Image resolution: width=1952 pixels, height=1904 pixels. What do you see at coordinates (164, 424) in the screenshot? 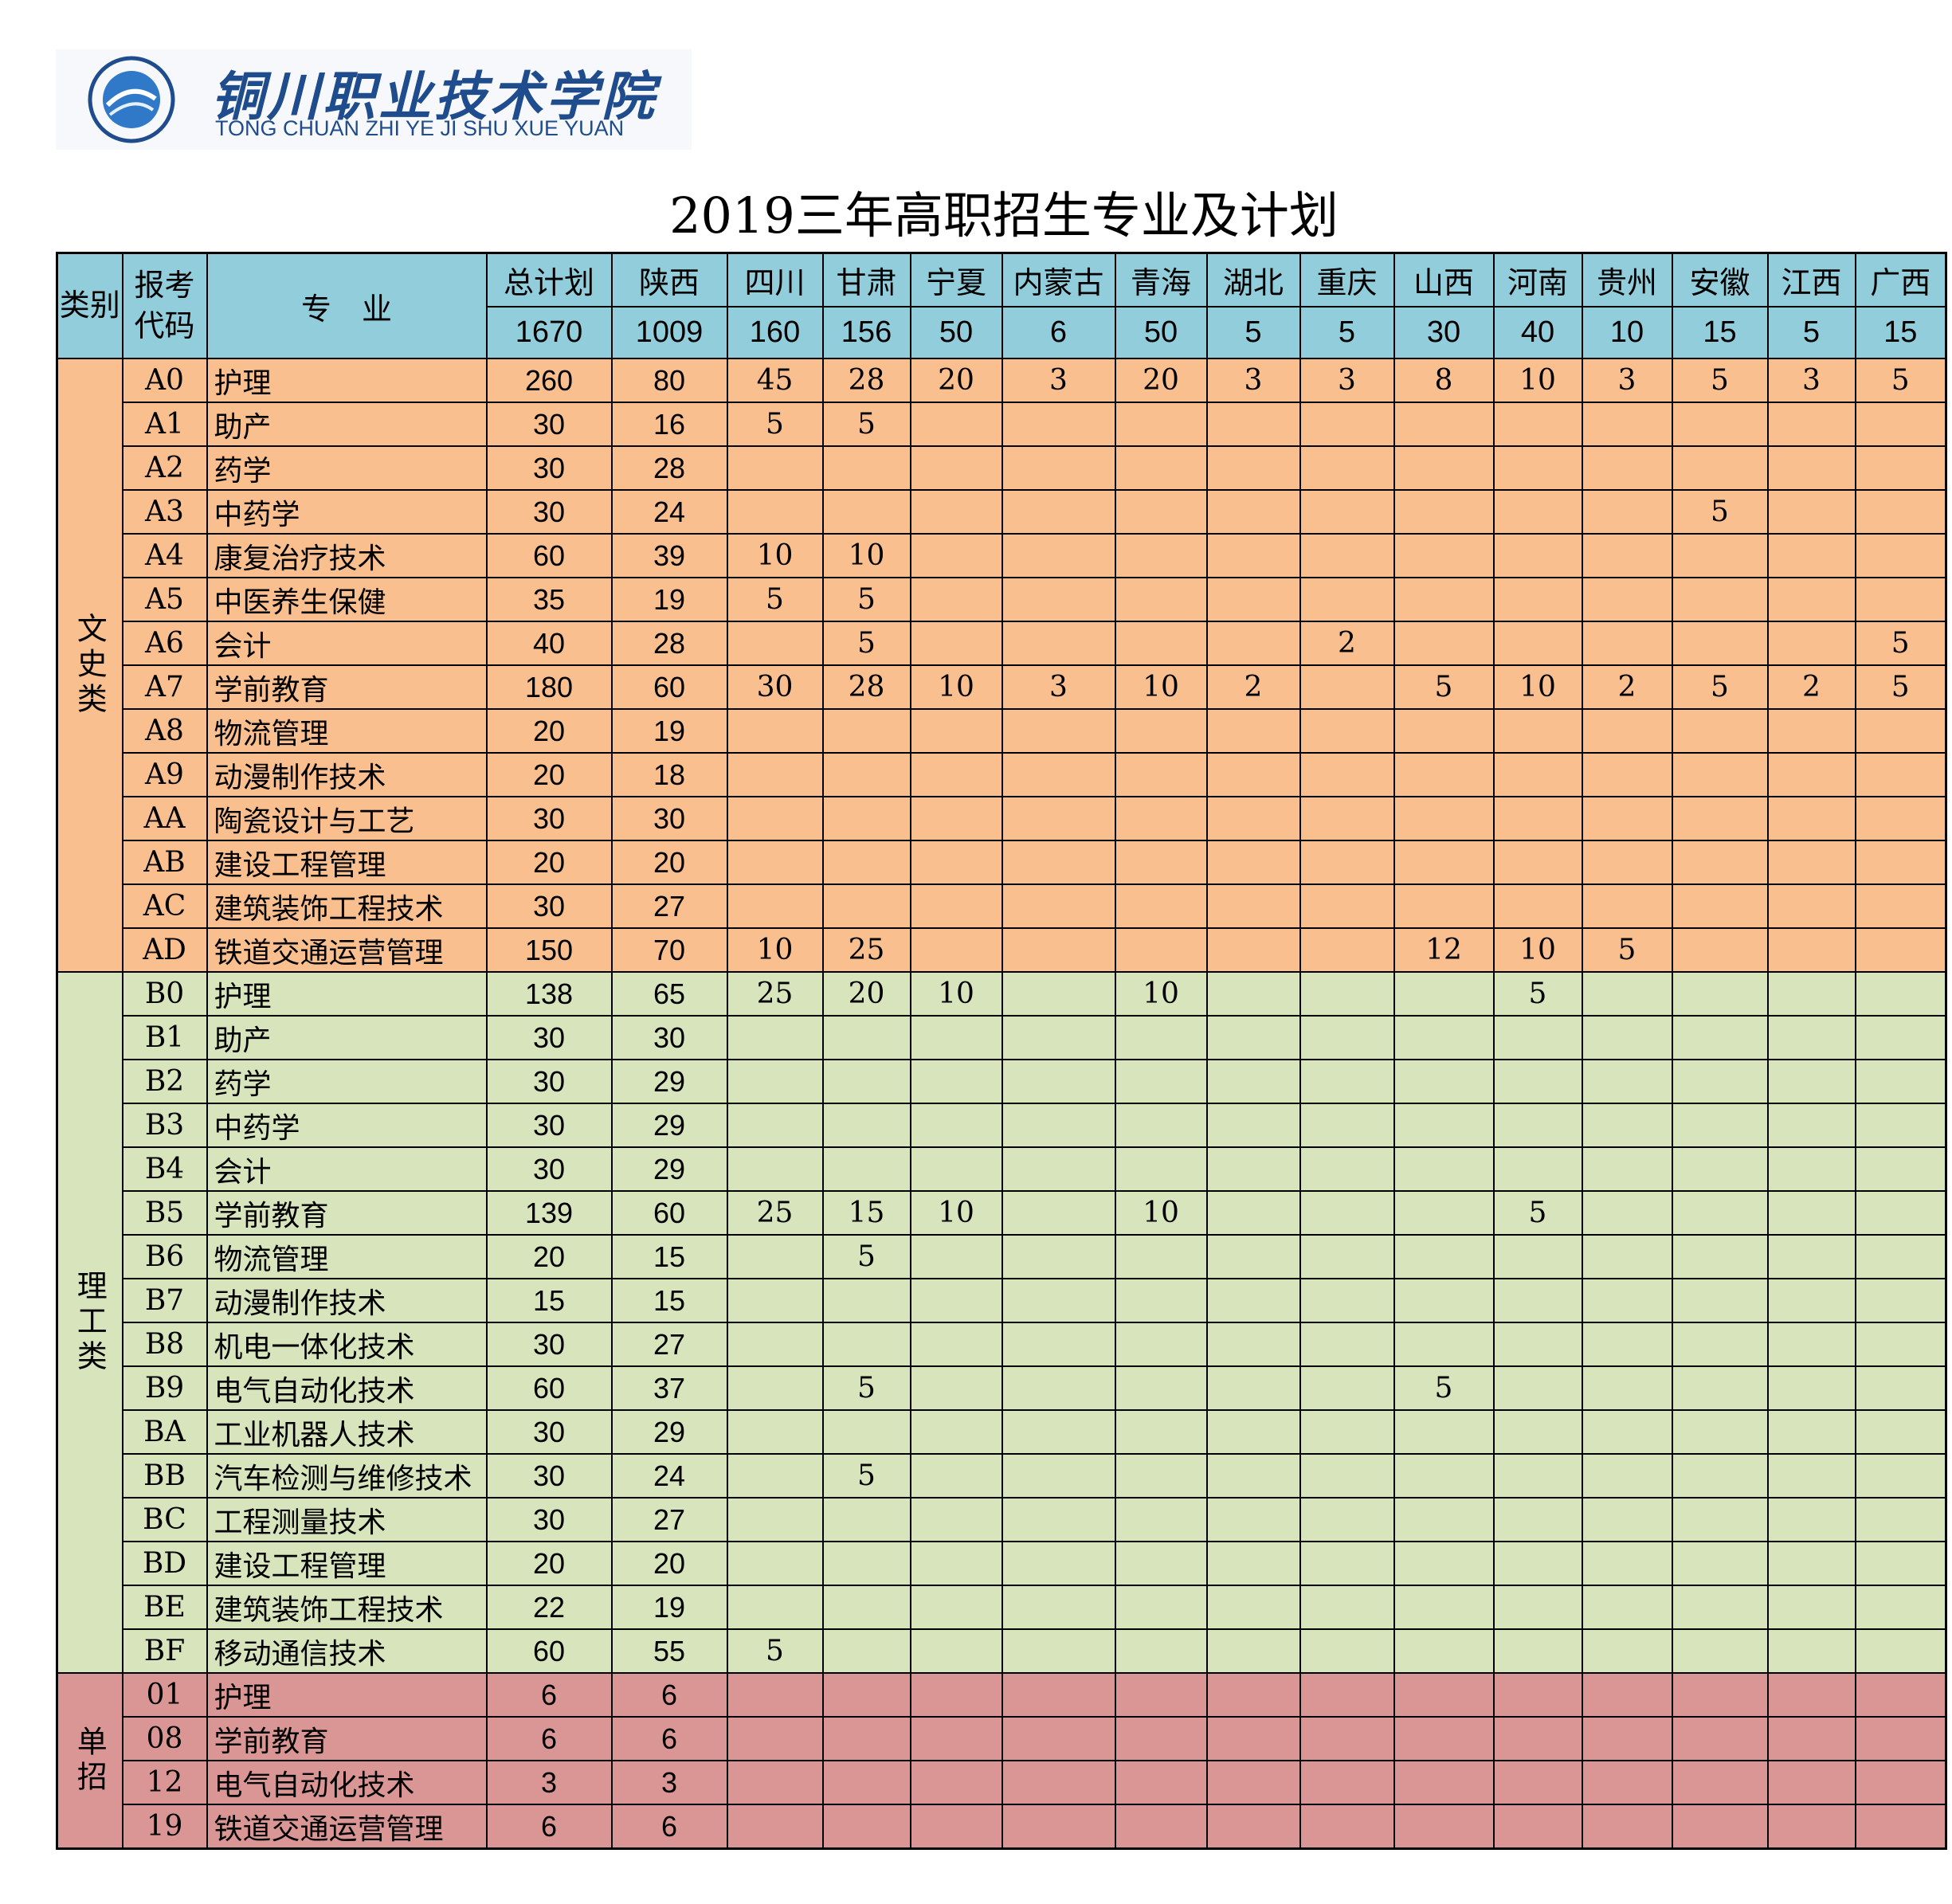
I see `code-cell: A1` at bounding box center [164, 424].